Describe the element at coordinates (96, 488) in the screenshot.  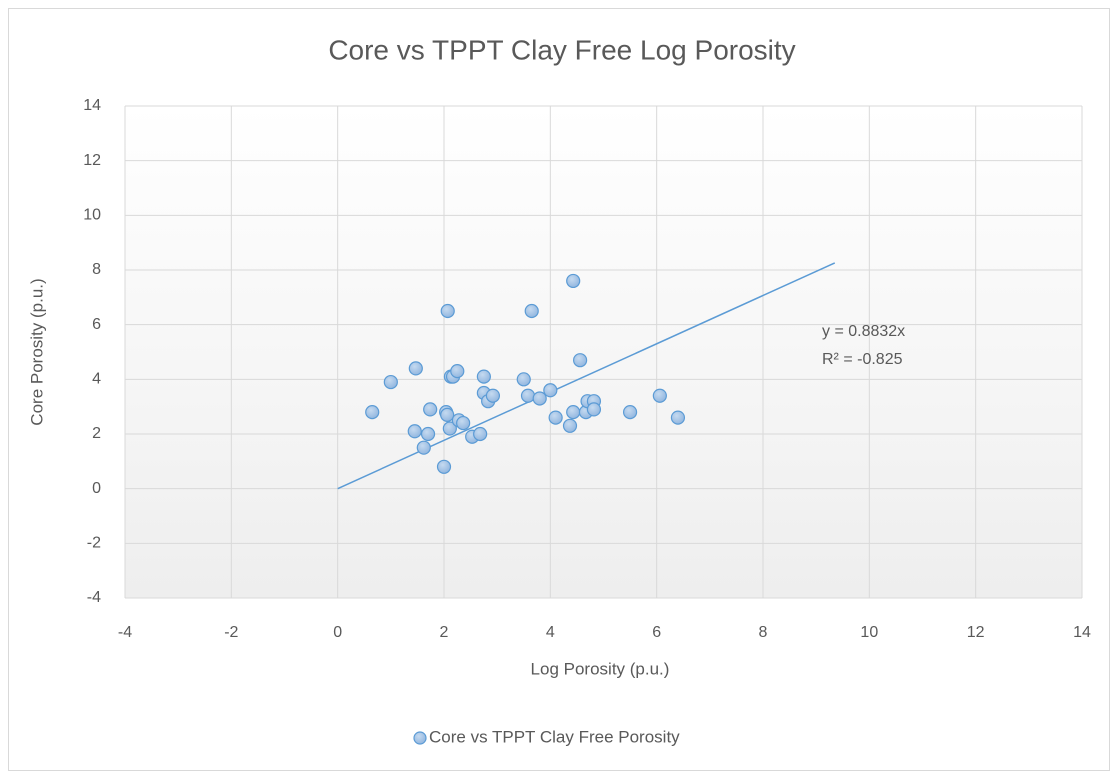
I see `y-tick-label: 0` at that location.